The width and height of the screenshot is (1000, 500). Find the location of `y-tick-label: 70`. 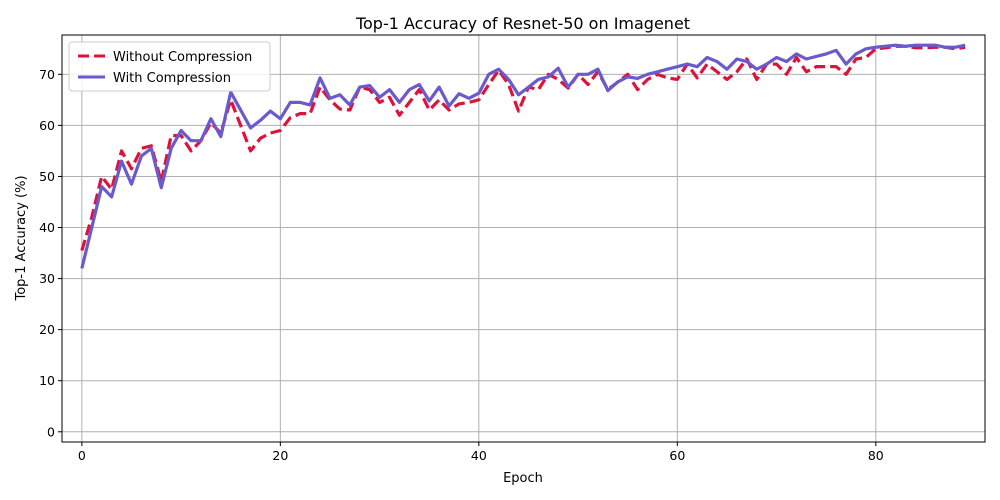

y-tick-label: 70 is located at coordinates (47, 74).